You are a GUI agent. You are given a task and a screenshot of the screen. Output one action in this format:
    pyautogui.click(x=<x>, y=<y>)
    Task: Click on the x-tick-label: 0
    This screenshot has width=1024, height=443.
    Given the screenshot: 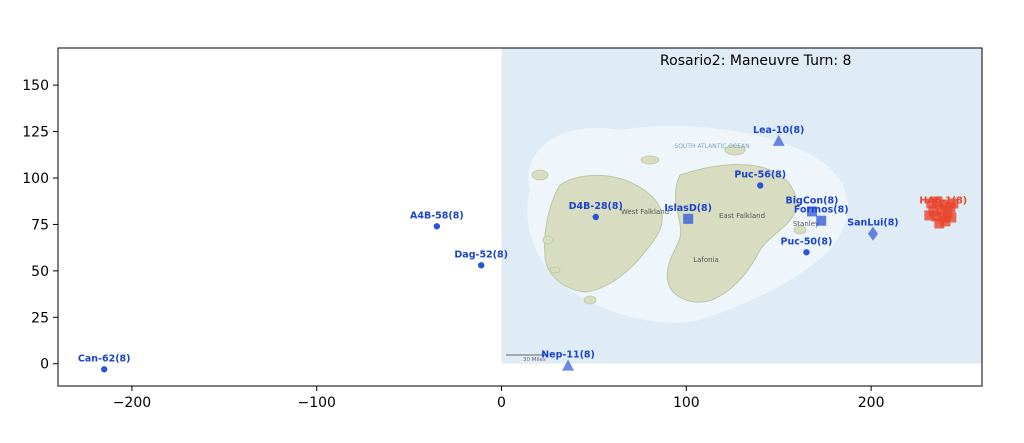 What is the action you would take?
    pyautogui.click(x=501, y=403)
    